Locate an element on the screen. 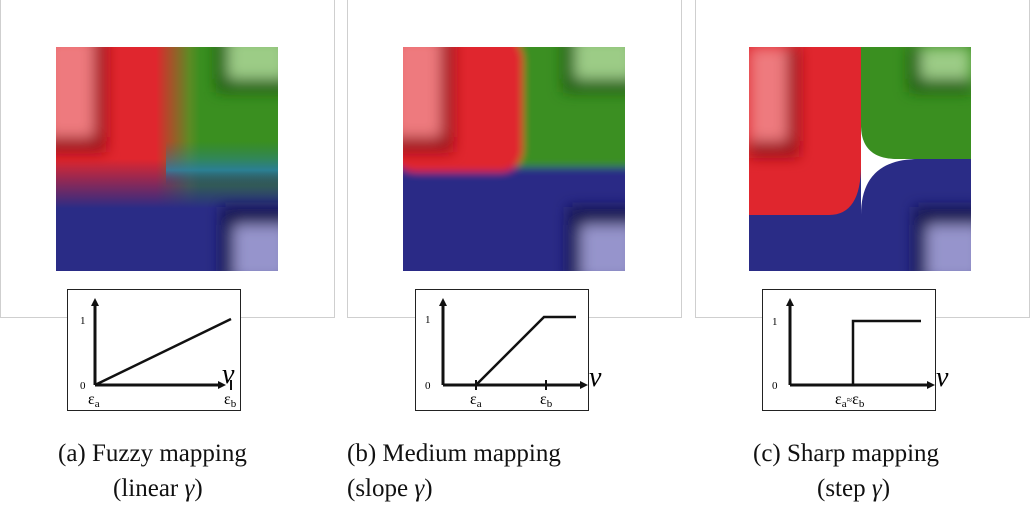 This screenshot has width=1032, height=516. tick-label-a-b: εa≈εb is located at coordinates (850, 400).